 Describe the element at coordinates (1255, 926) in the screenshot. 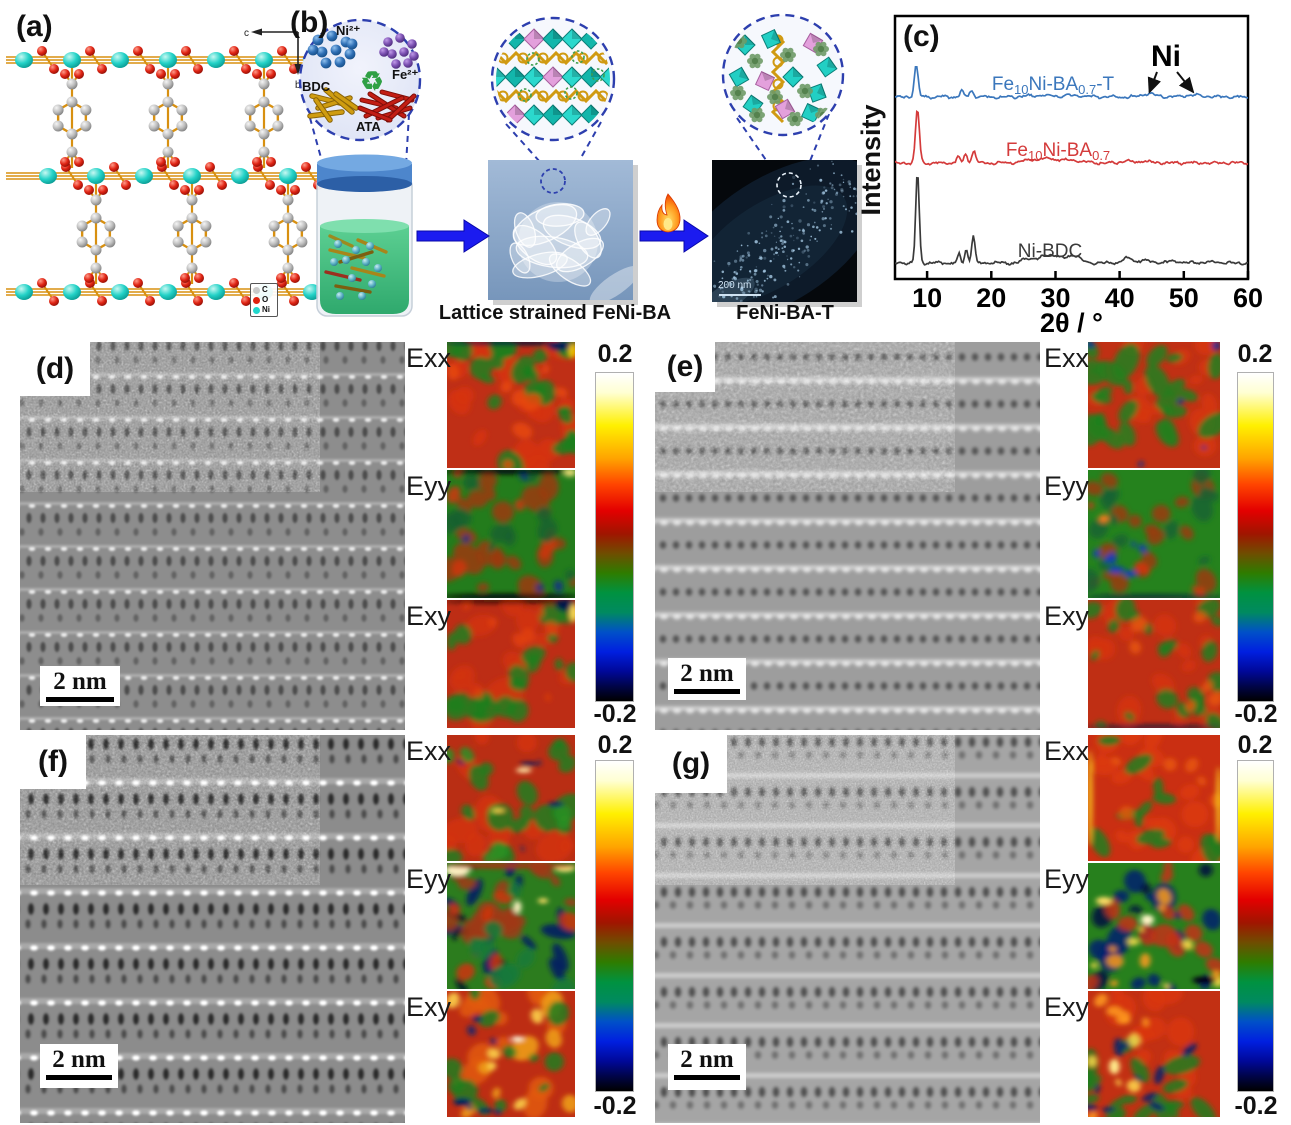

I see `colorbar-g` at that location.